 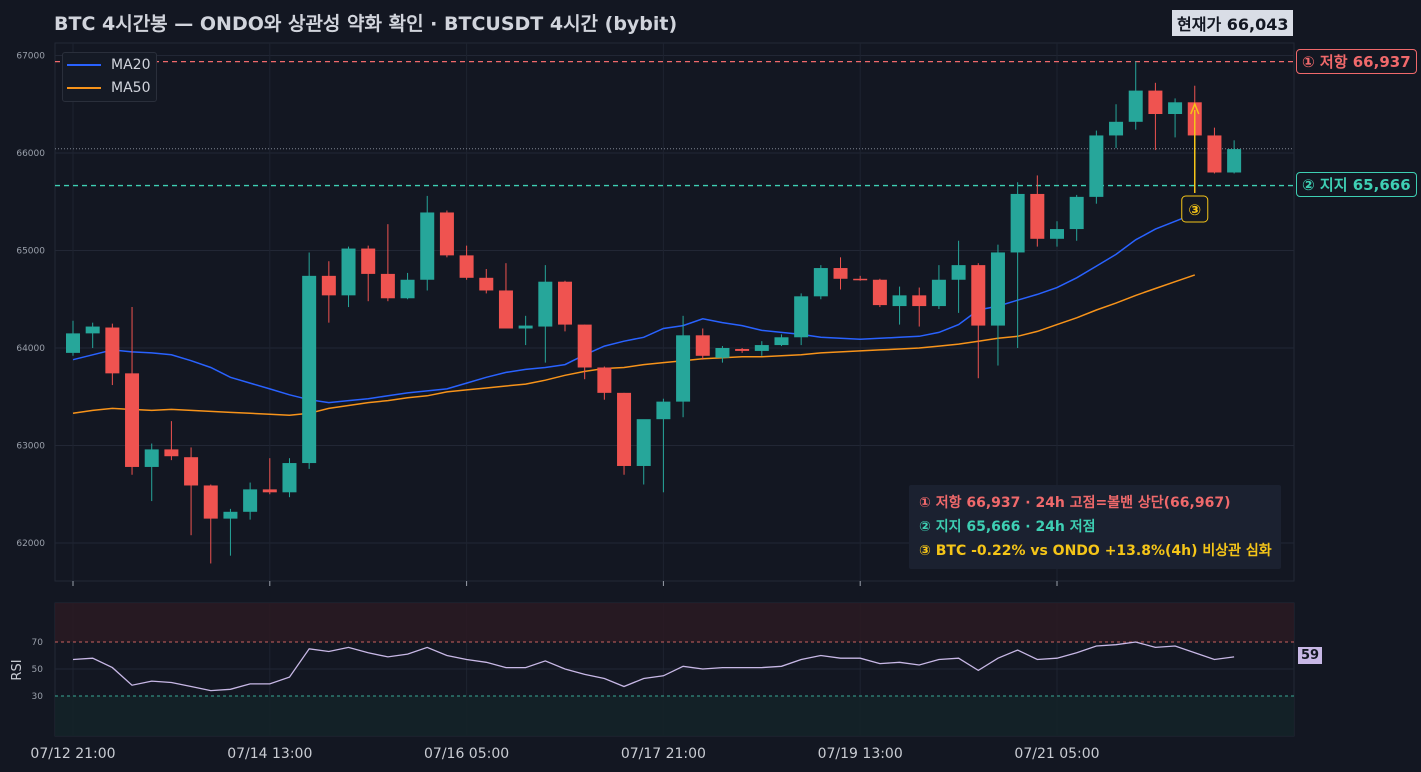 What do you see at coordinates (108, 88) in the screenshot?
I see `legend-item-ma50: MA50` at bounding box center [108, 88].